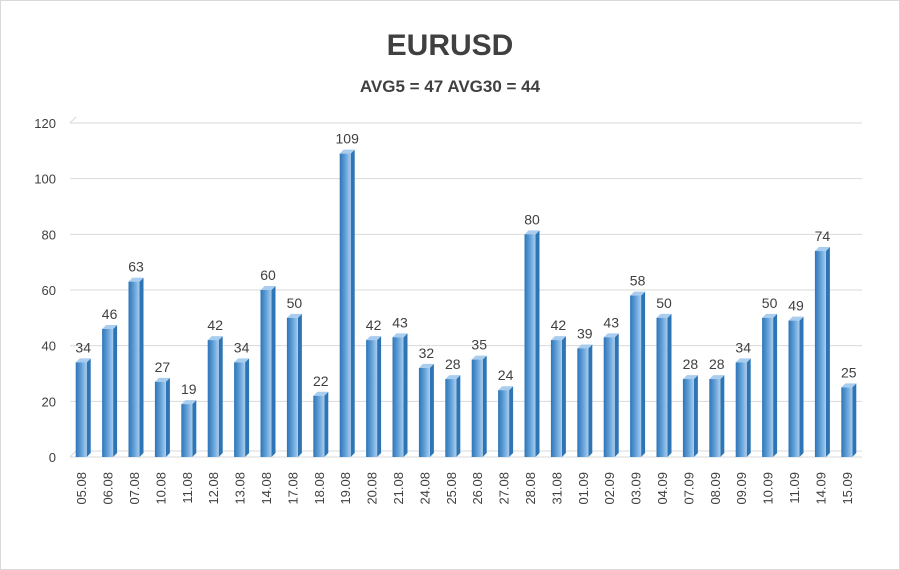  Describe the element at coordinates (45, 123) in the screenshot. I see `y-tick-label: 120` at that location.